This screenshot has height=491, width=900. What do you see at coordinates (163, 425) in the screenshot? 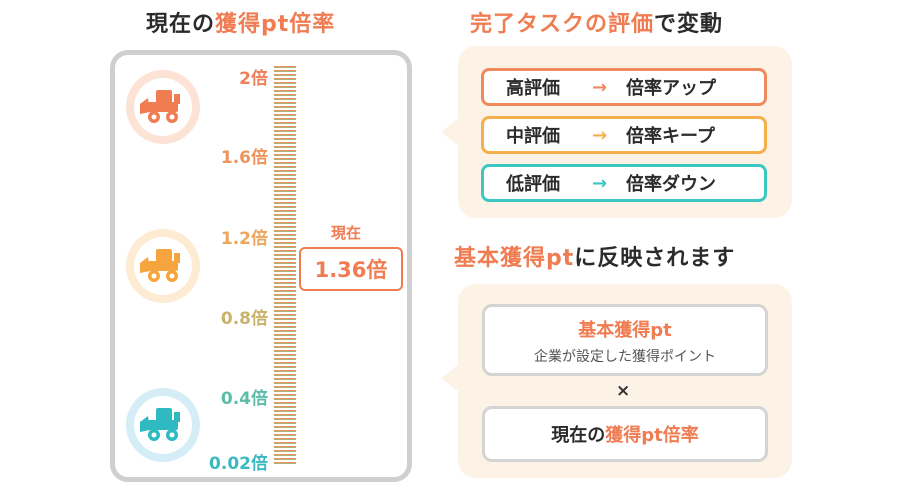
I see `bulldozer-low-icon` at bounding box center [163, 425].